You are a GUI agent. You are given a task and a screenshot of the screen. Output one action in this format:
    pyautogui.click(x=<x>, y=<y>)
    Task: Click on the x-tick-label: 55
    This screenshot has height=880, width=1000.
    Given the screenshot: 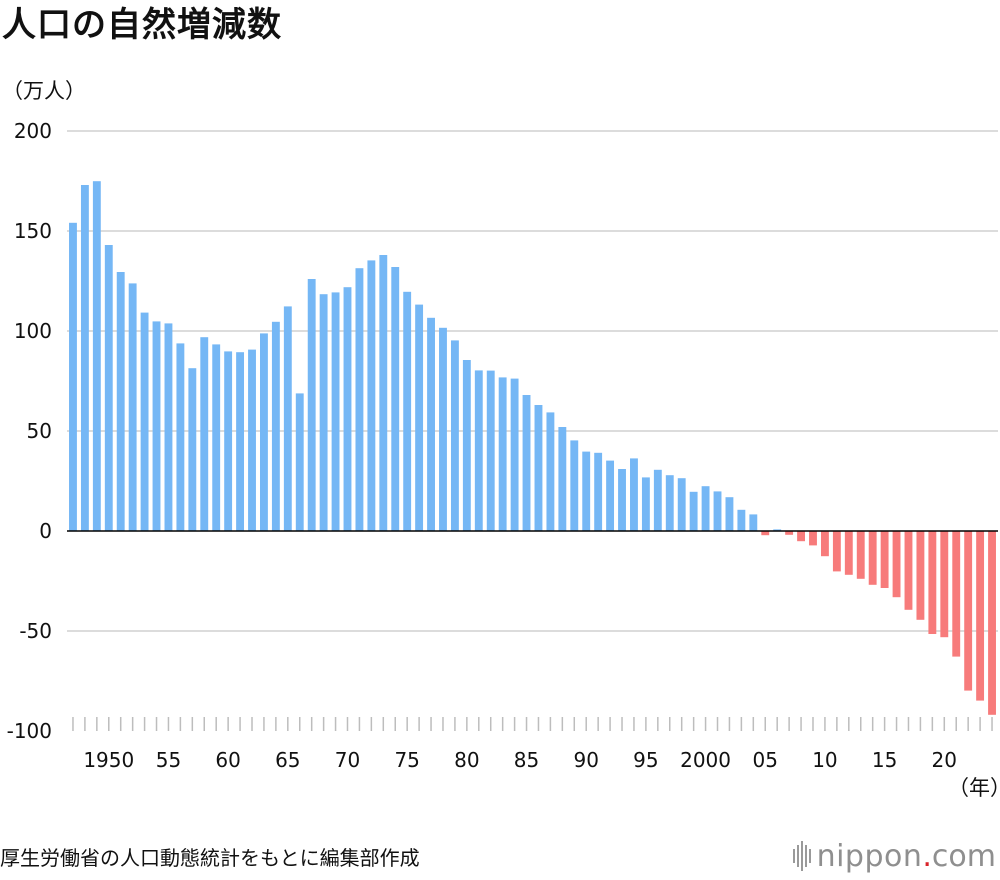 What is the action you would take?
    pyautogui.click(x=168, y=760)
    